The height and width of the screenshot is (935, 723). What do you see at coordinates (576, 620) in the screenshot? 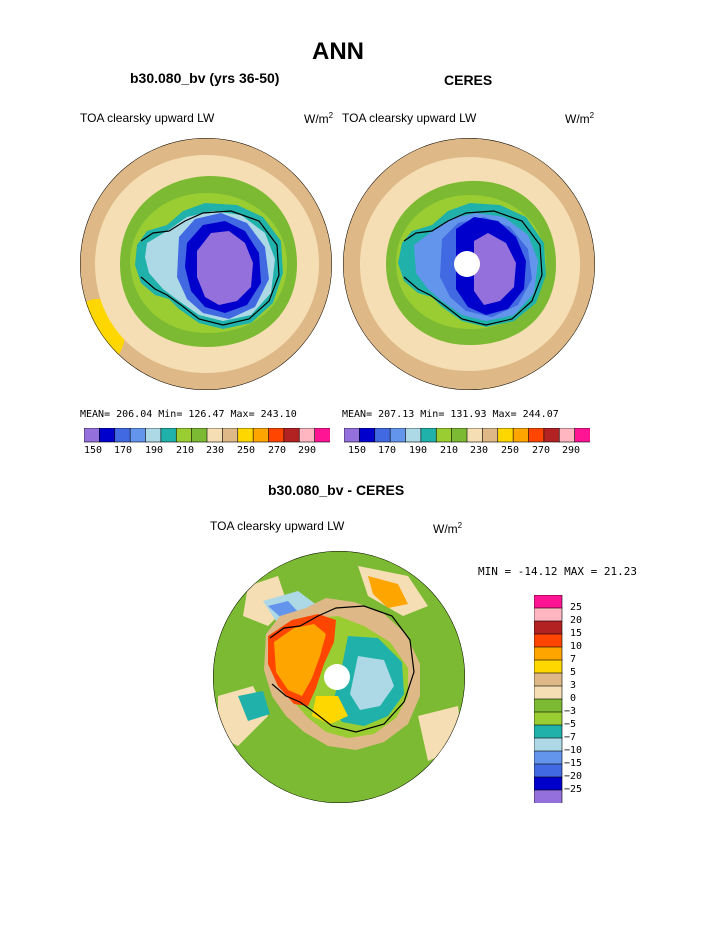
I see `cb-label: 20` at bounding box center [576, 620].